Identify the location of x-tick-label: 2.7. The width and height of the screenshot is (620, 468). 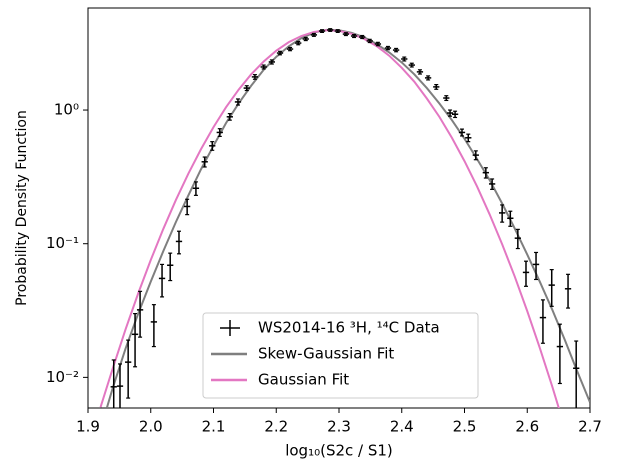
(590, 427).